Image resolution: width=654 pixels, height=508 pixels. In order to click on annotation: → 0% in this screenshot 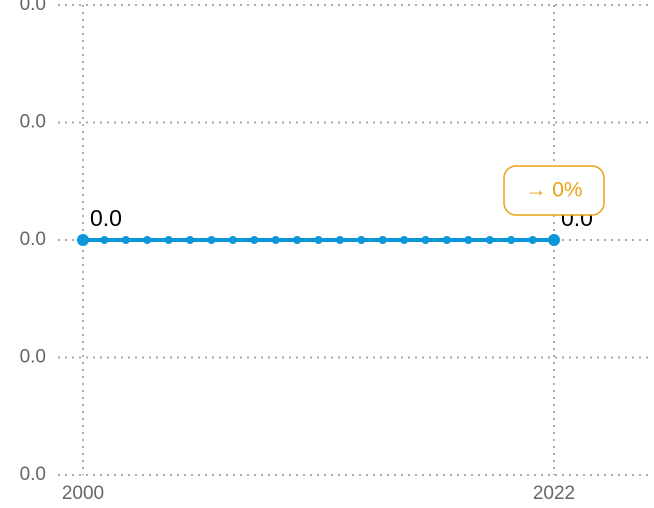, I will do `click(553, 190)`.